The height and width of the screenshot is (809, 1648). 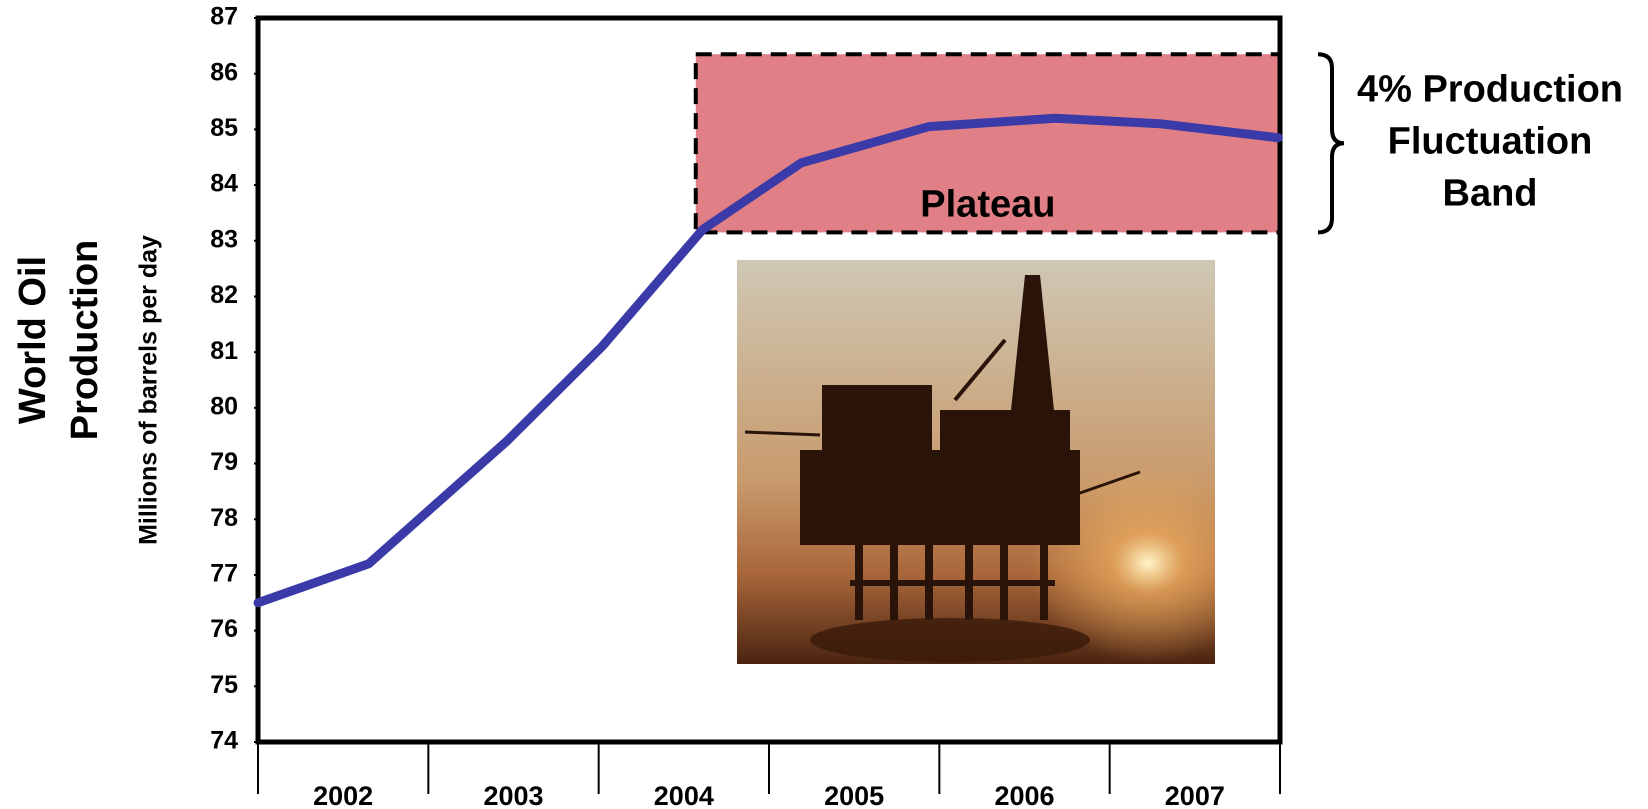 I want to click on y-tick-label: 80, so click(x=224, y=406).